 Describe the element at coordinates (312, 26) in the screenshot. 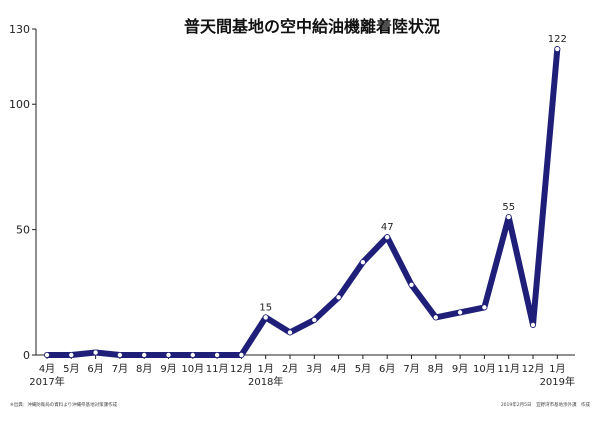

I see `chart-title: 普天間基地の空中給油機離着陸状況` at that location.